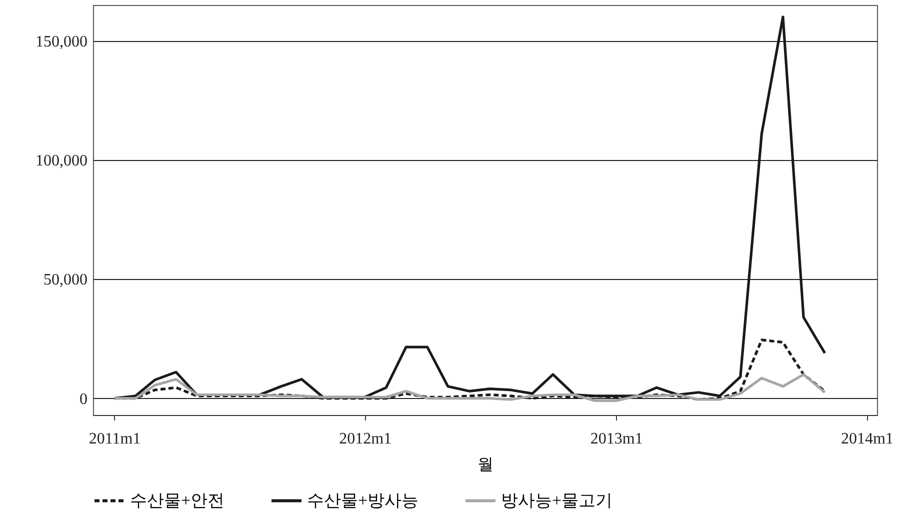 The height and width of the screenshot is (531, 903). I want to click on line-series, so click(469, 387).